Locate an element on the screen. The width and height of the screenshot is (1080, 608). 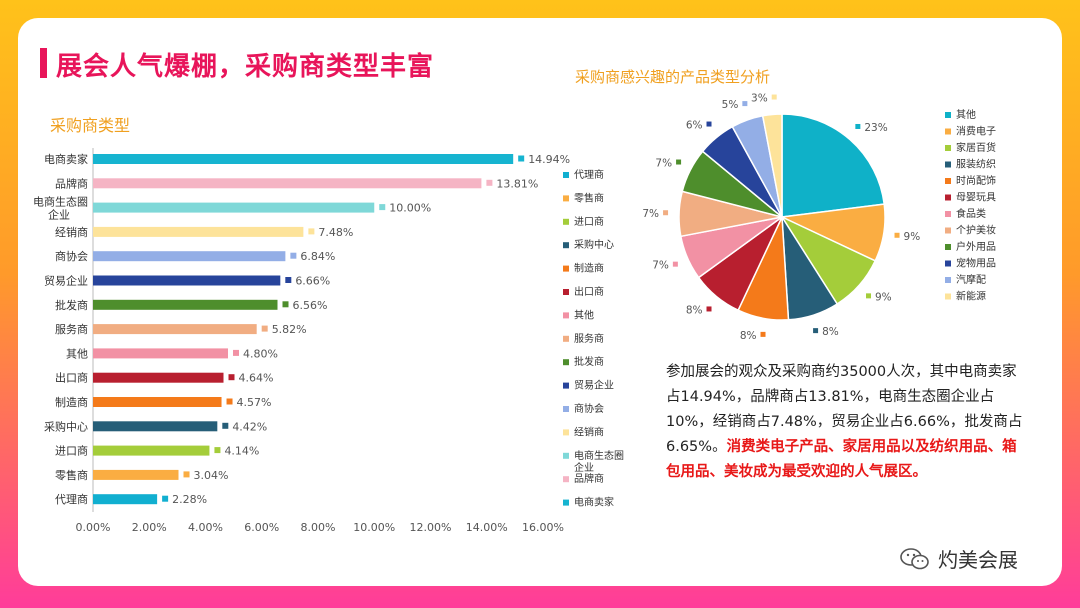
bar-category-label-5: 商协会 is located at coordinates (71, 256).